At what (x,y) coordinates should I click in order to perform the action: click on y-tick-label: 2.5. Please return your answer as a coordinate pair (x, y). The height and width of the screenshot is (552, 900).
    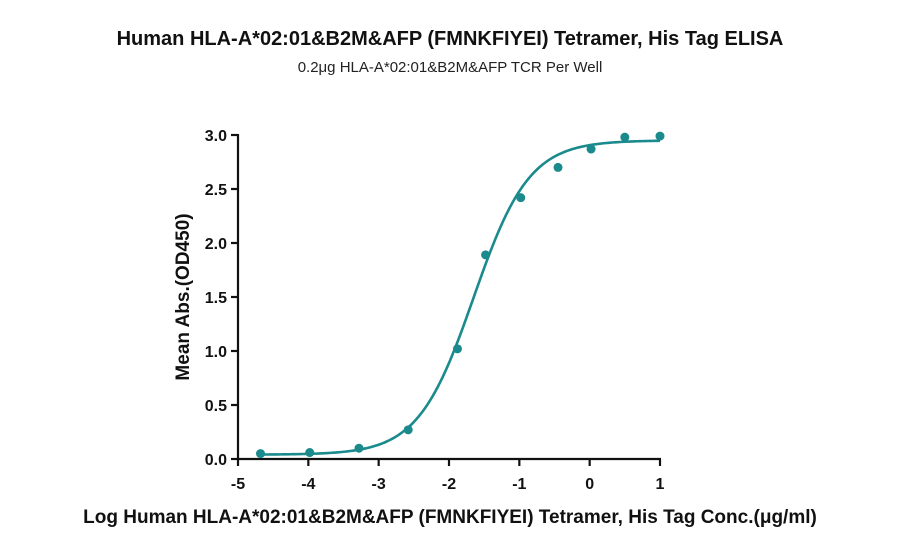
    Looking at the image, I should click on (216, 190).